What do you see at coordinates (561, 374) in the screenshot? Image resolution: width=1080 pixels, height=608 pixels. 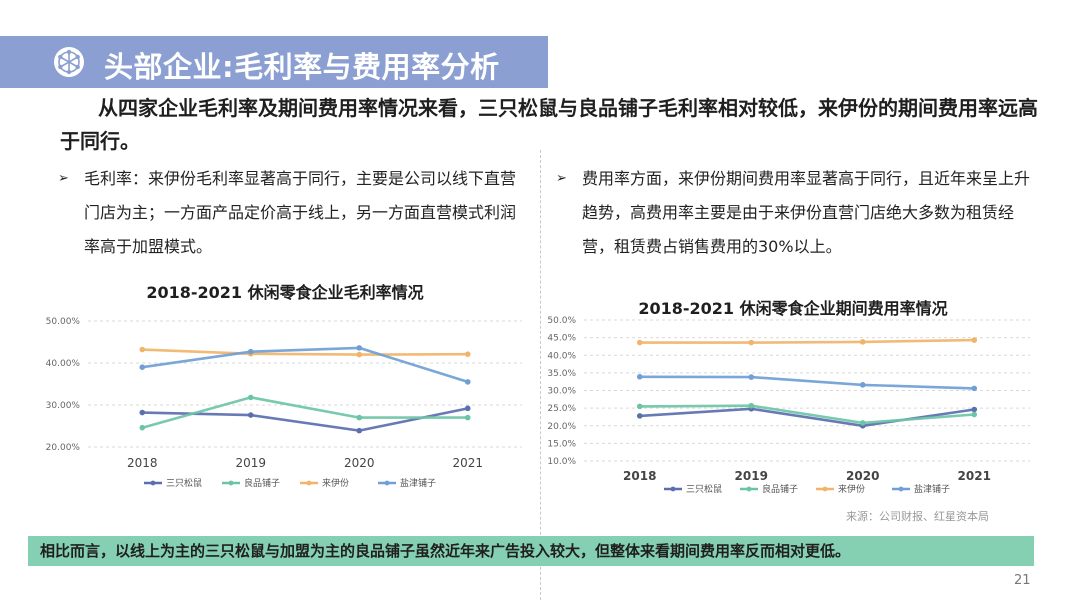 I see `y-tick-label: 35.0%` at bounding box center [561, 374].